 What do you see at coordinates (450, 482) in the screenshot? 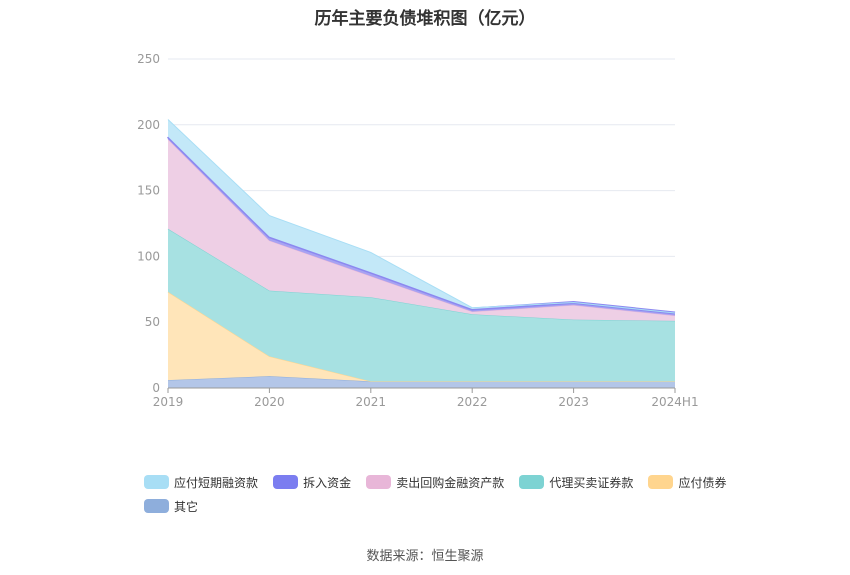
I see `legend-label: 卖出回购金融资产款` at bounding box center [450, 482].